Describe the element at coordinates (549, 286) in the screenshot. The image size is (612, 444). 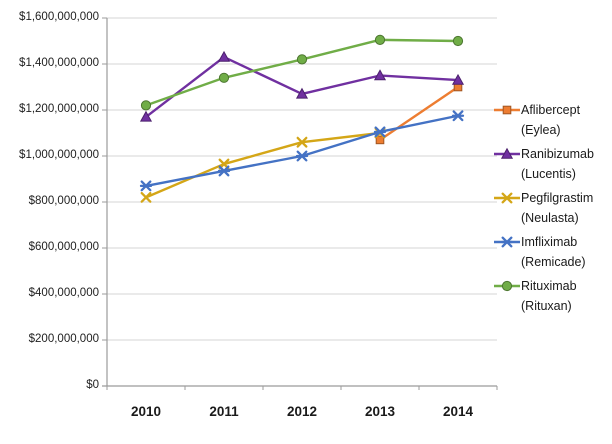
I see `legend-label-name: Rituximab` at that location.